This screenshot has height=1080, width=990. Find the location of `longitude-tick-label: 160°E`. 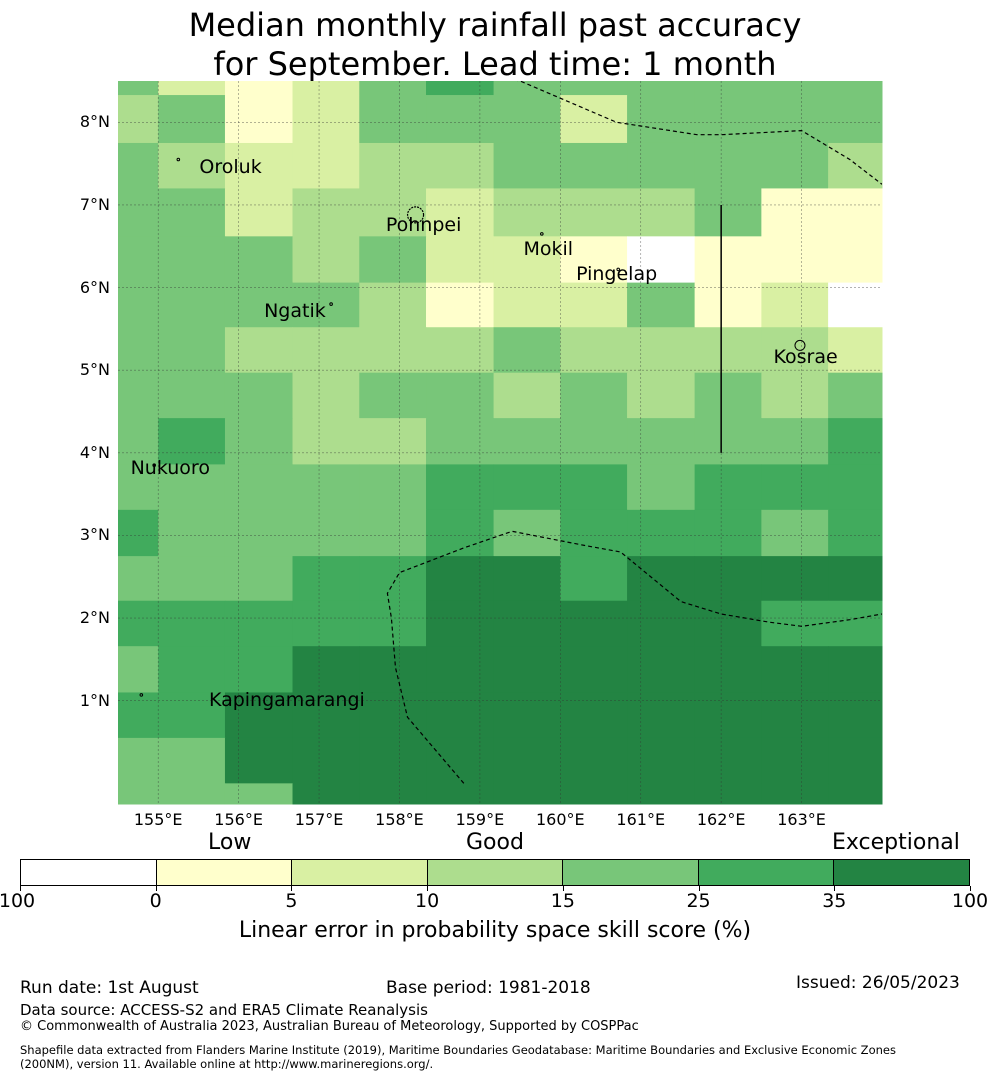

longitude-tick-label: 160°E is located at coordinates (560, 819).